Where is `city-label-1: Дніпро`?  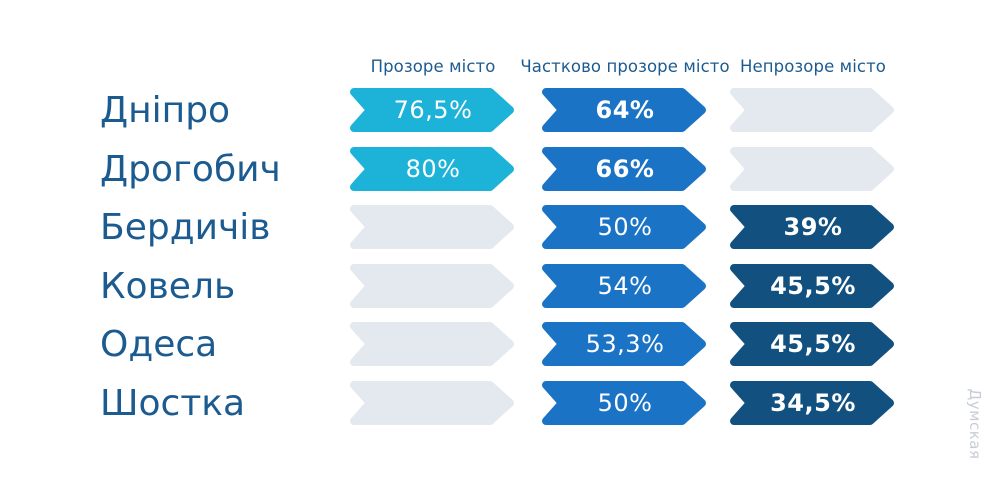 city-label-1: Дніпро is located at coordinates (165, 110).